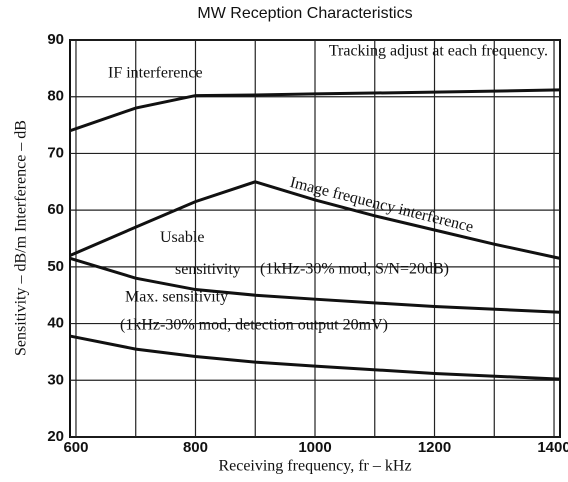  Describe the element at coordinates (552, 447) in the screenshot. I see `x-tick-label: 1400` at that location.